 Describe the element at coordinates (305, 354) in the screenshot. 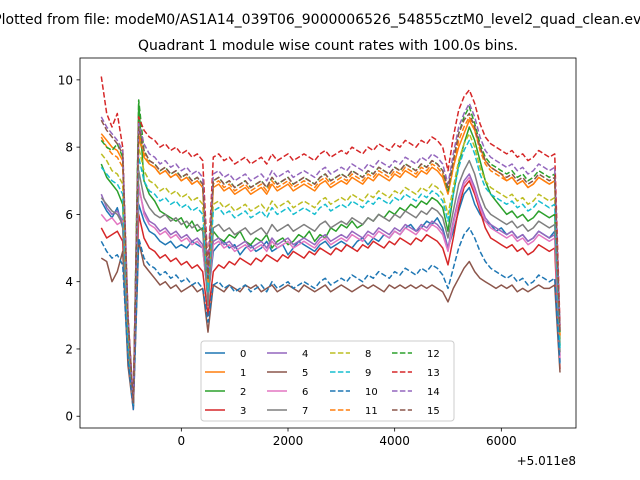

I see `legend-label-4: 4` at that location.